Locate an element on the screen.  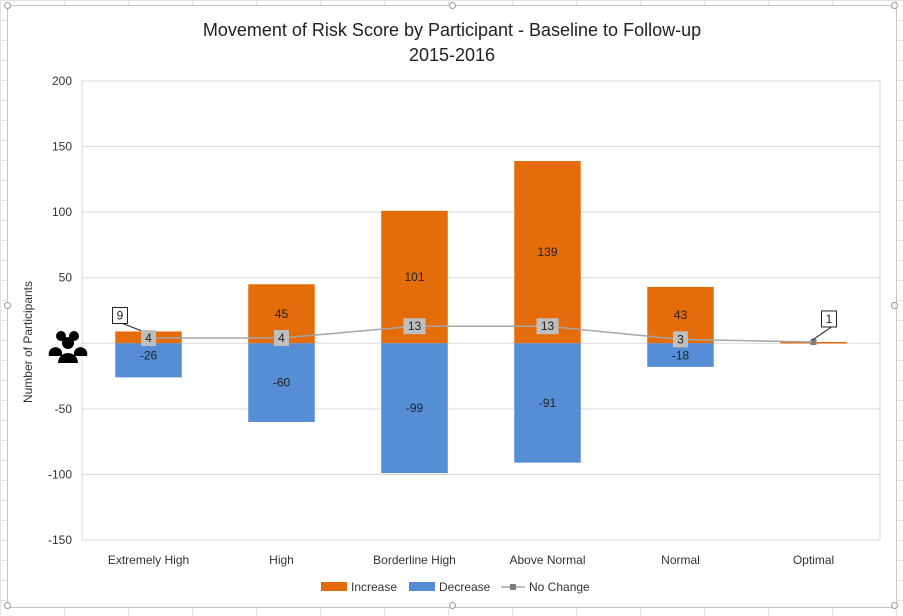
chart-subtitle: 2015-2016 is located at coordinates (452, 55).